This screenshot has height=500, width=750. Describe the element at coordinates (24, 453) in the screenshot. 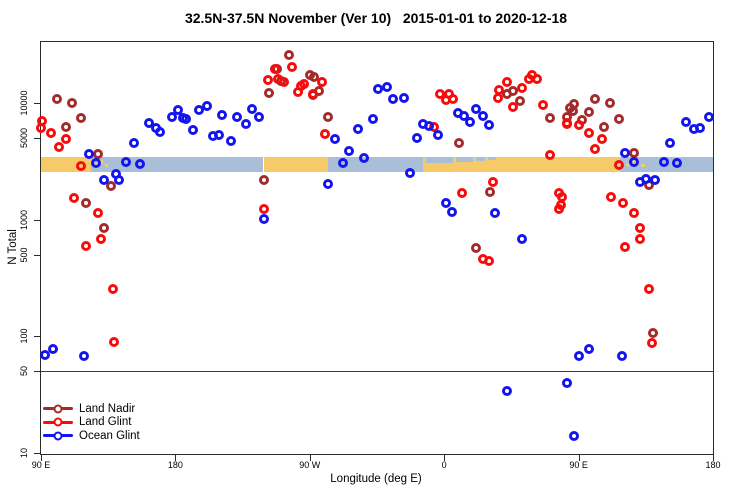

I see `y-axis-tick-label: 10` at that location.